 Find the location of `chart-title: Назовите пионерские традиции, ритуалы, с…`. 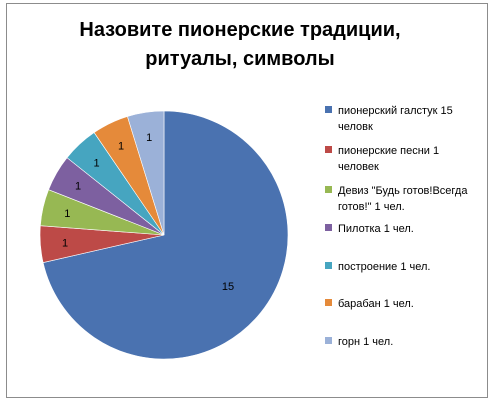

chart-title: Назовите пионерские традиции, ритуалы, с… is located at coordinates (240, 45).